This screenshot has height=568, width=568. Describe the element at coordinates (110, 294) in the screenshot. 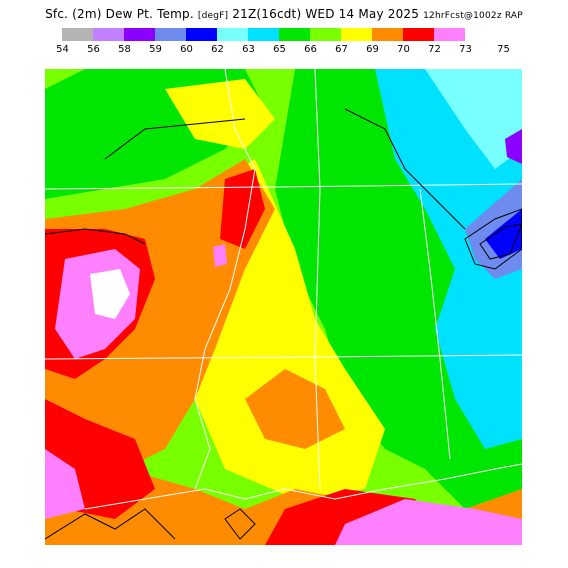

I see `field-white-west` at that location.